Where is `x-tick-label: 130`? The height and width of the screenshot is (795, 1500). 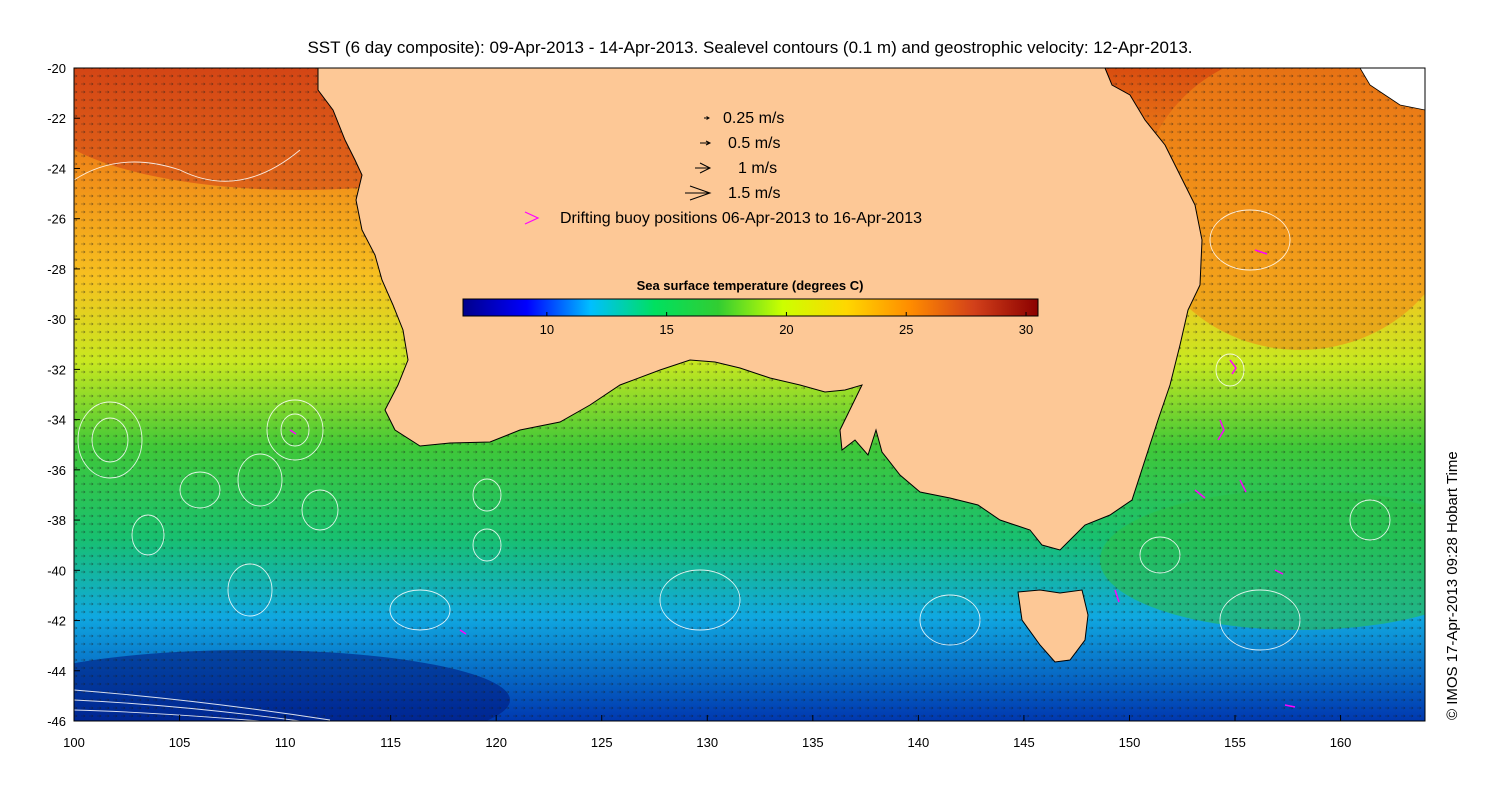 x-tick-label: 130 is located at coordinates (707, 742).